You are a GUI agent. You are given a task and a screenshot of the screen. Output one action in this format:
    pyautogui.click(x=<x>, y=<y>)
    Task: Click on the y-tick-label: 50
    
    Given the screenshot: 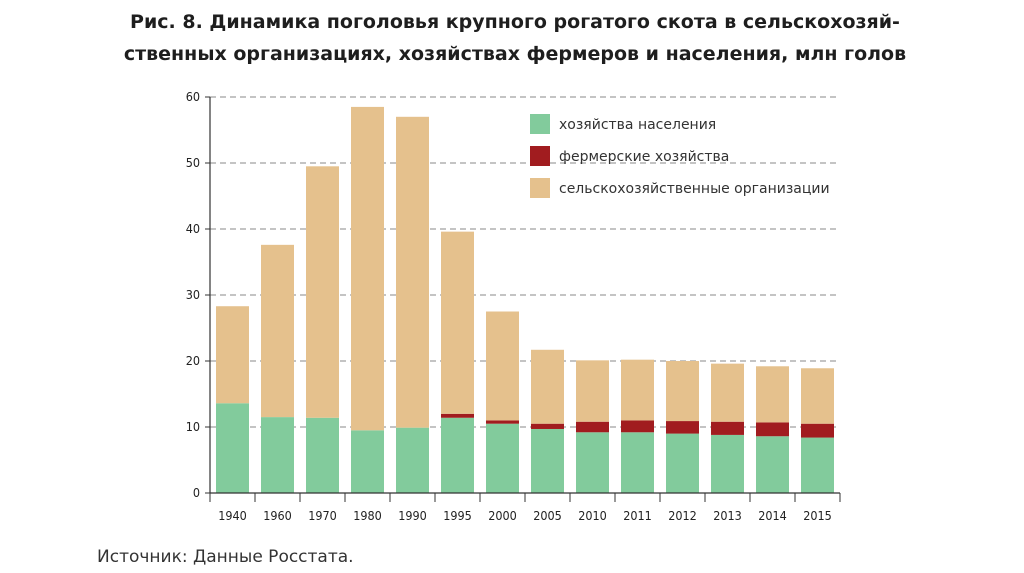 What is the action you would take?
    pyautogui.click(x=193, y=162)
    